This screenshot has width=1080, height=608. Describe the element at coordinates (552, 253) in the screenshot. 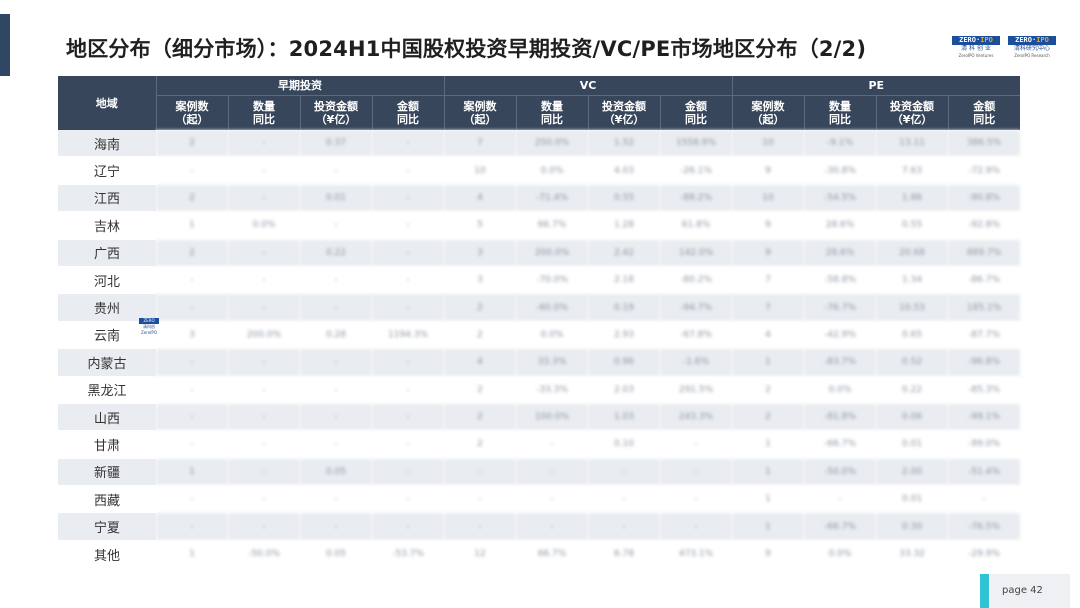

I see `value-cell: 200.0%` at that location.